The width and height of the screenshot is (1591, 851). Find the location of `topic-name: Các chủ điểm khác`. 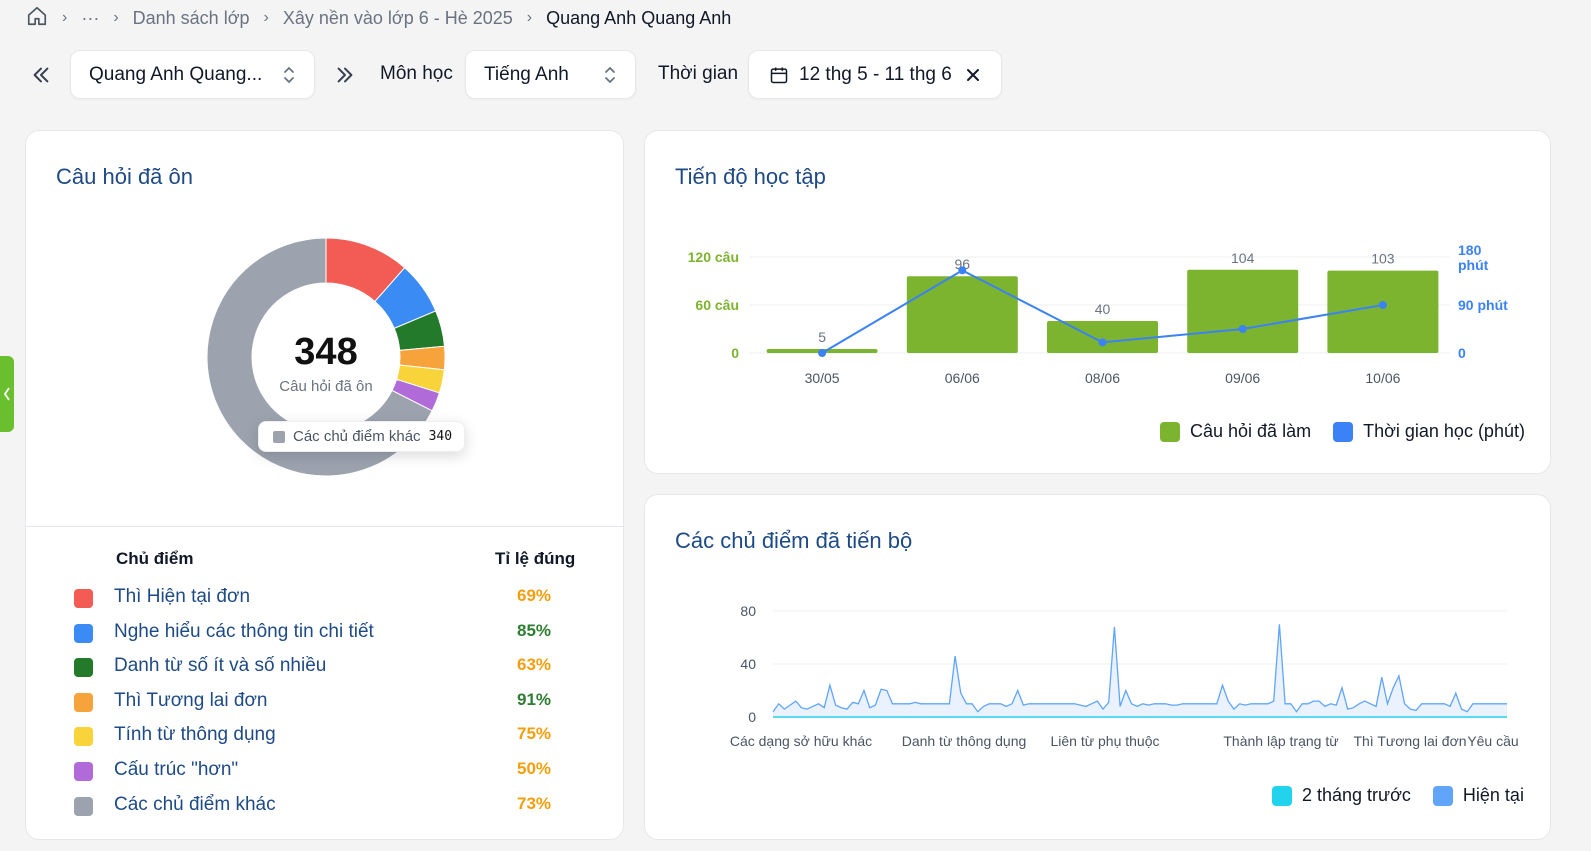

topic-name: Các chủ điểm khác is located at coordinates (195, 804).